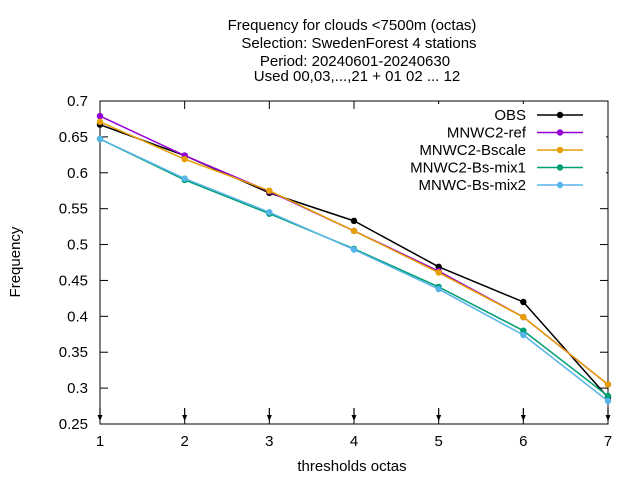  I want to click on x-tick-label: 5, so click(438, 441).